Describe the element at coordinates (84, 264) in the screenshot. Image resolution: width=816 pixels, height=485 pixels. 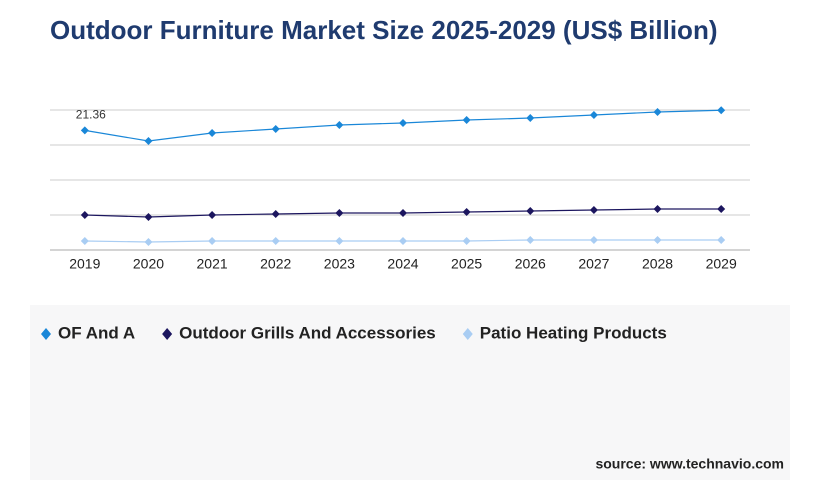
I see `x-tick-label: 2019` at that location.